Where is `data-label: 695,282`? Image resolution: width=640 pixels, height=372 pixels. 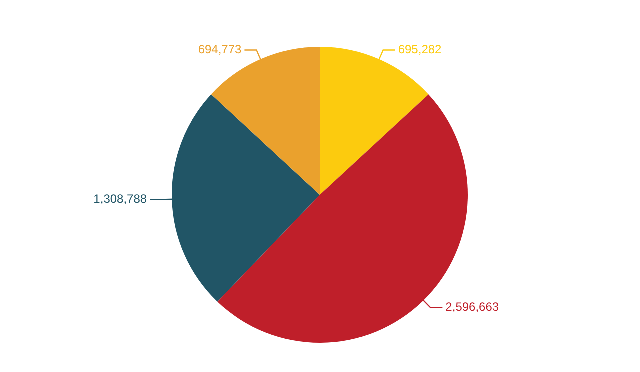
data-label: 695,282 is located at coordinates (420, 49).